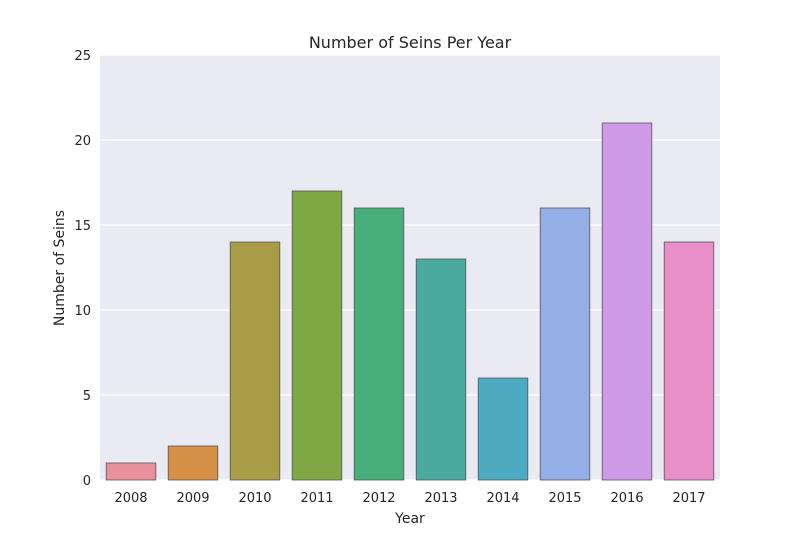 The width and height of the screenshot is (800, 550). I want to click on x-tick-label: 2016, so click(626, 498).